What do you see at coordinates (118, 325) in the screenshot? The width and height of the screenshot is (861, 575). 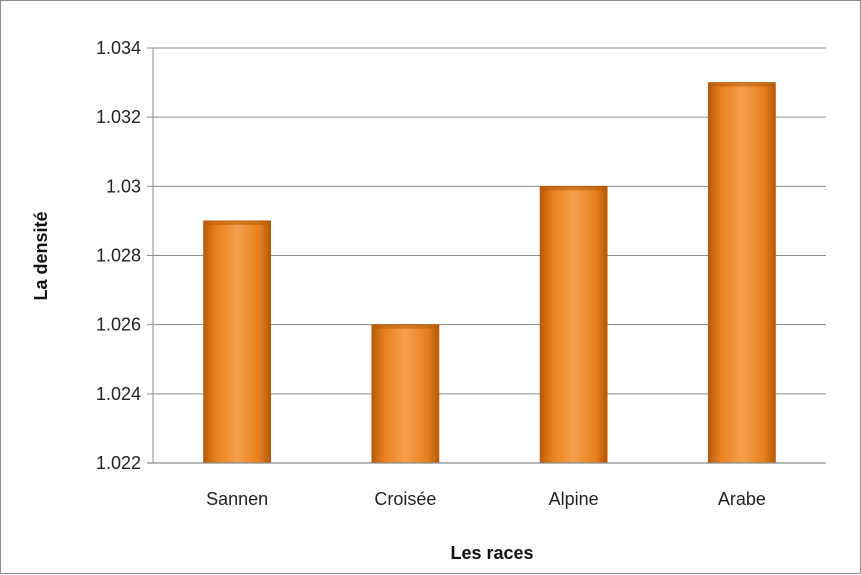 I see `y-tick-label: 1.026` at bounding box center [118, 325].